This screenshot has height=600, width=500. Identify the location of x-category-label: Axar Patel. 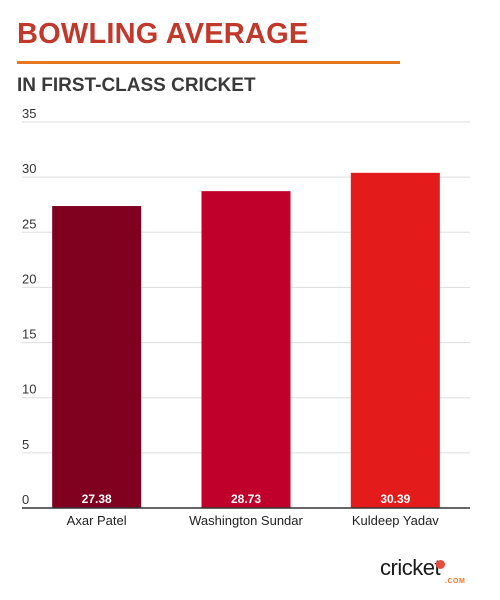
(97, 520).